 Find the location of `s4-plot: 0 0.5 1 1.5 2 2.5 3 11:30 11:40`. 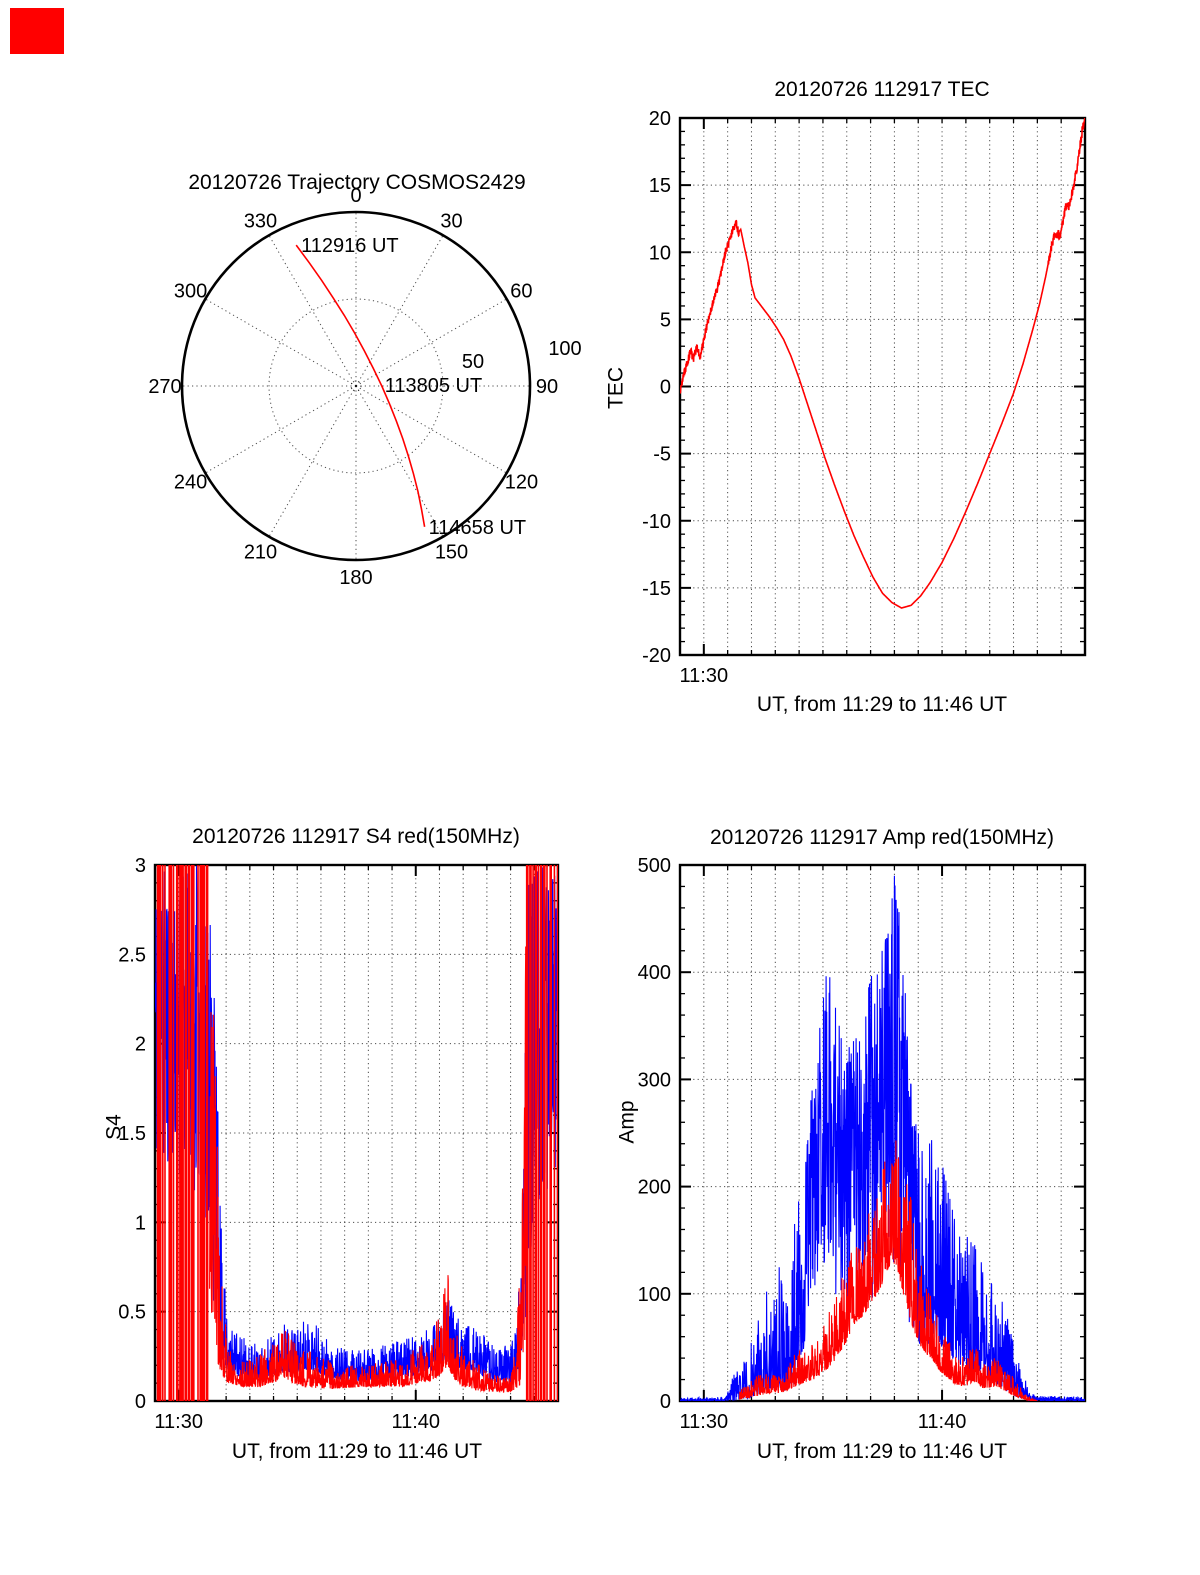

s4-plot: 0 0.5 1 1.5 2 2.5 3 11:30 11:40 is located at coordinates (339, 1144).